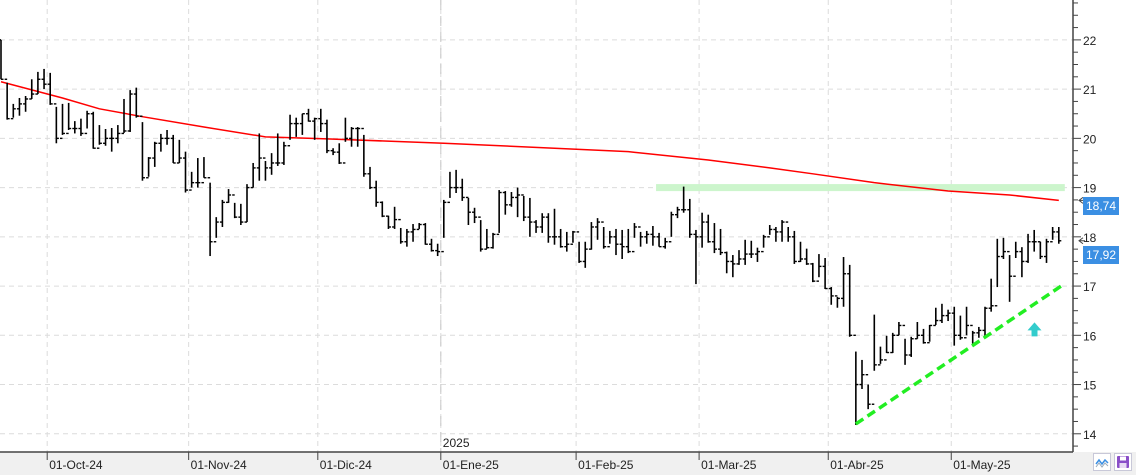 This screenshot has height=475, width=1136. Describe the element at coordinates (860, 188) in the screenshot. I see `resistance-band` at that location.